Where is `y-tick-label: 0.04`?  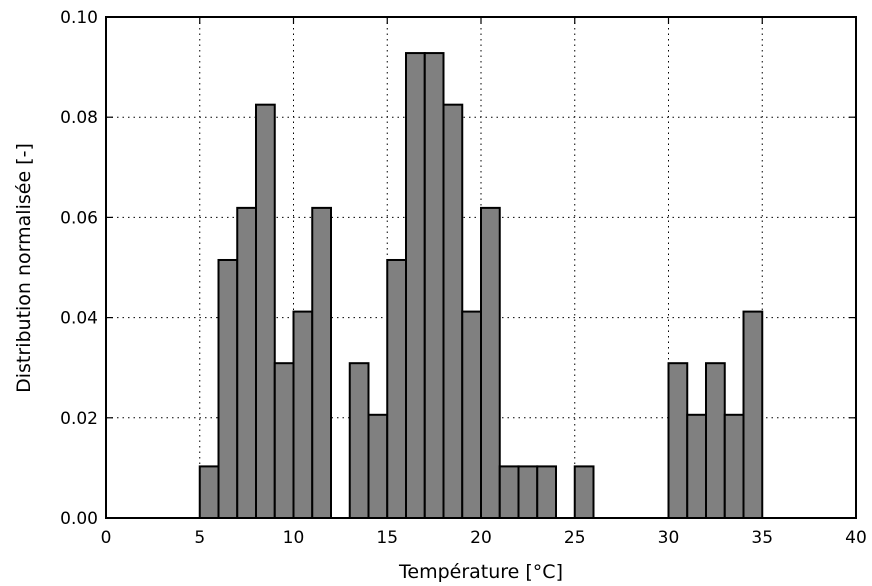
y-tick-label: 0.04 is located at coordinates (79, 319).